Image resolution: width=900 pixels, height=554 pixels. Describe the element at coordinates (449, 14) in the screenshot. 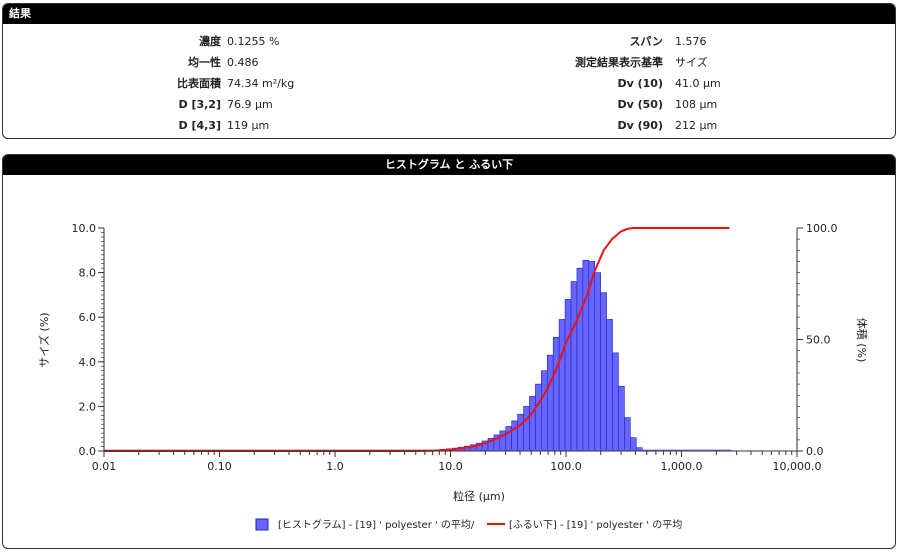

I see `results-title: 結果` at that location.